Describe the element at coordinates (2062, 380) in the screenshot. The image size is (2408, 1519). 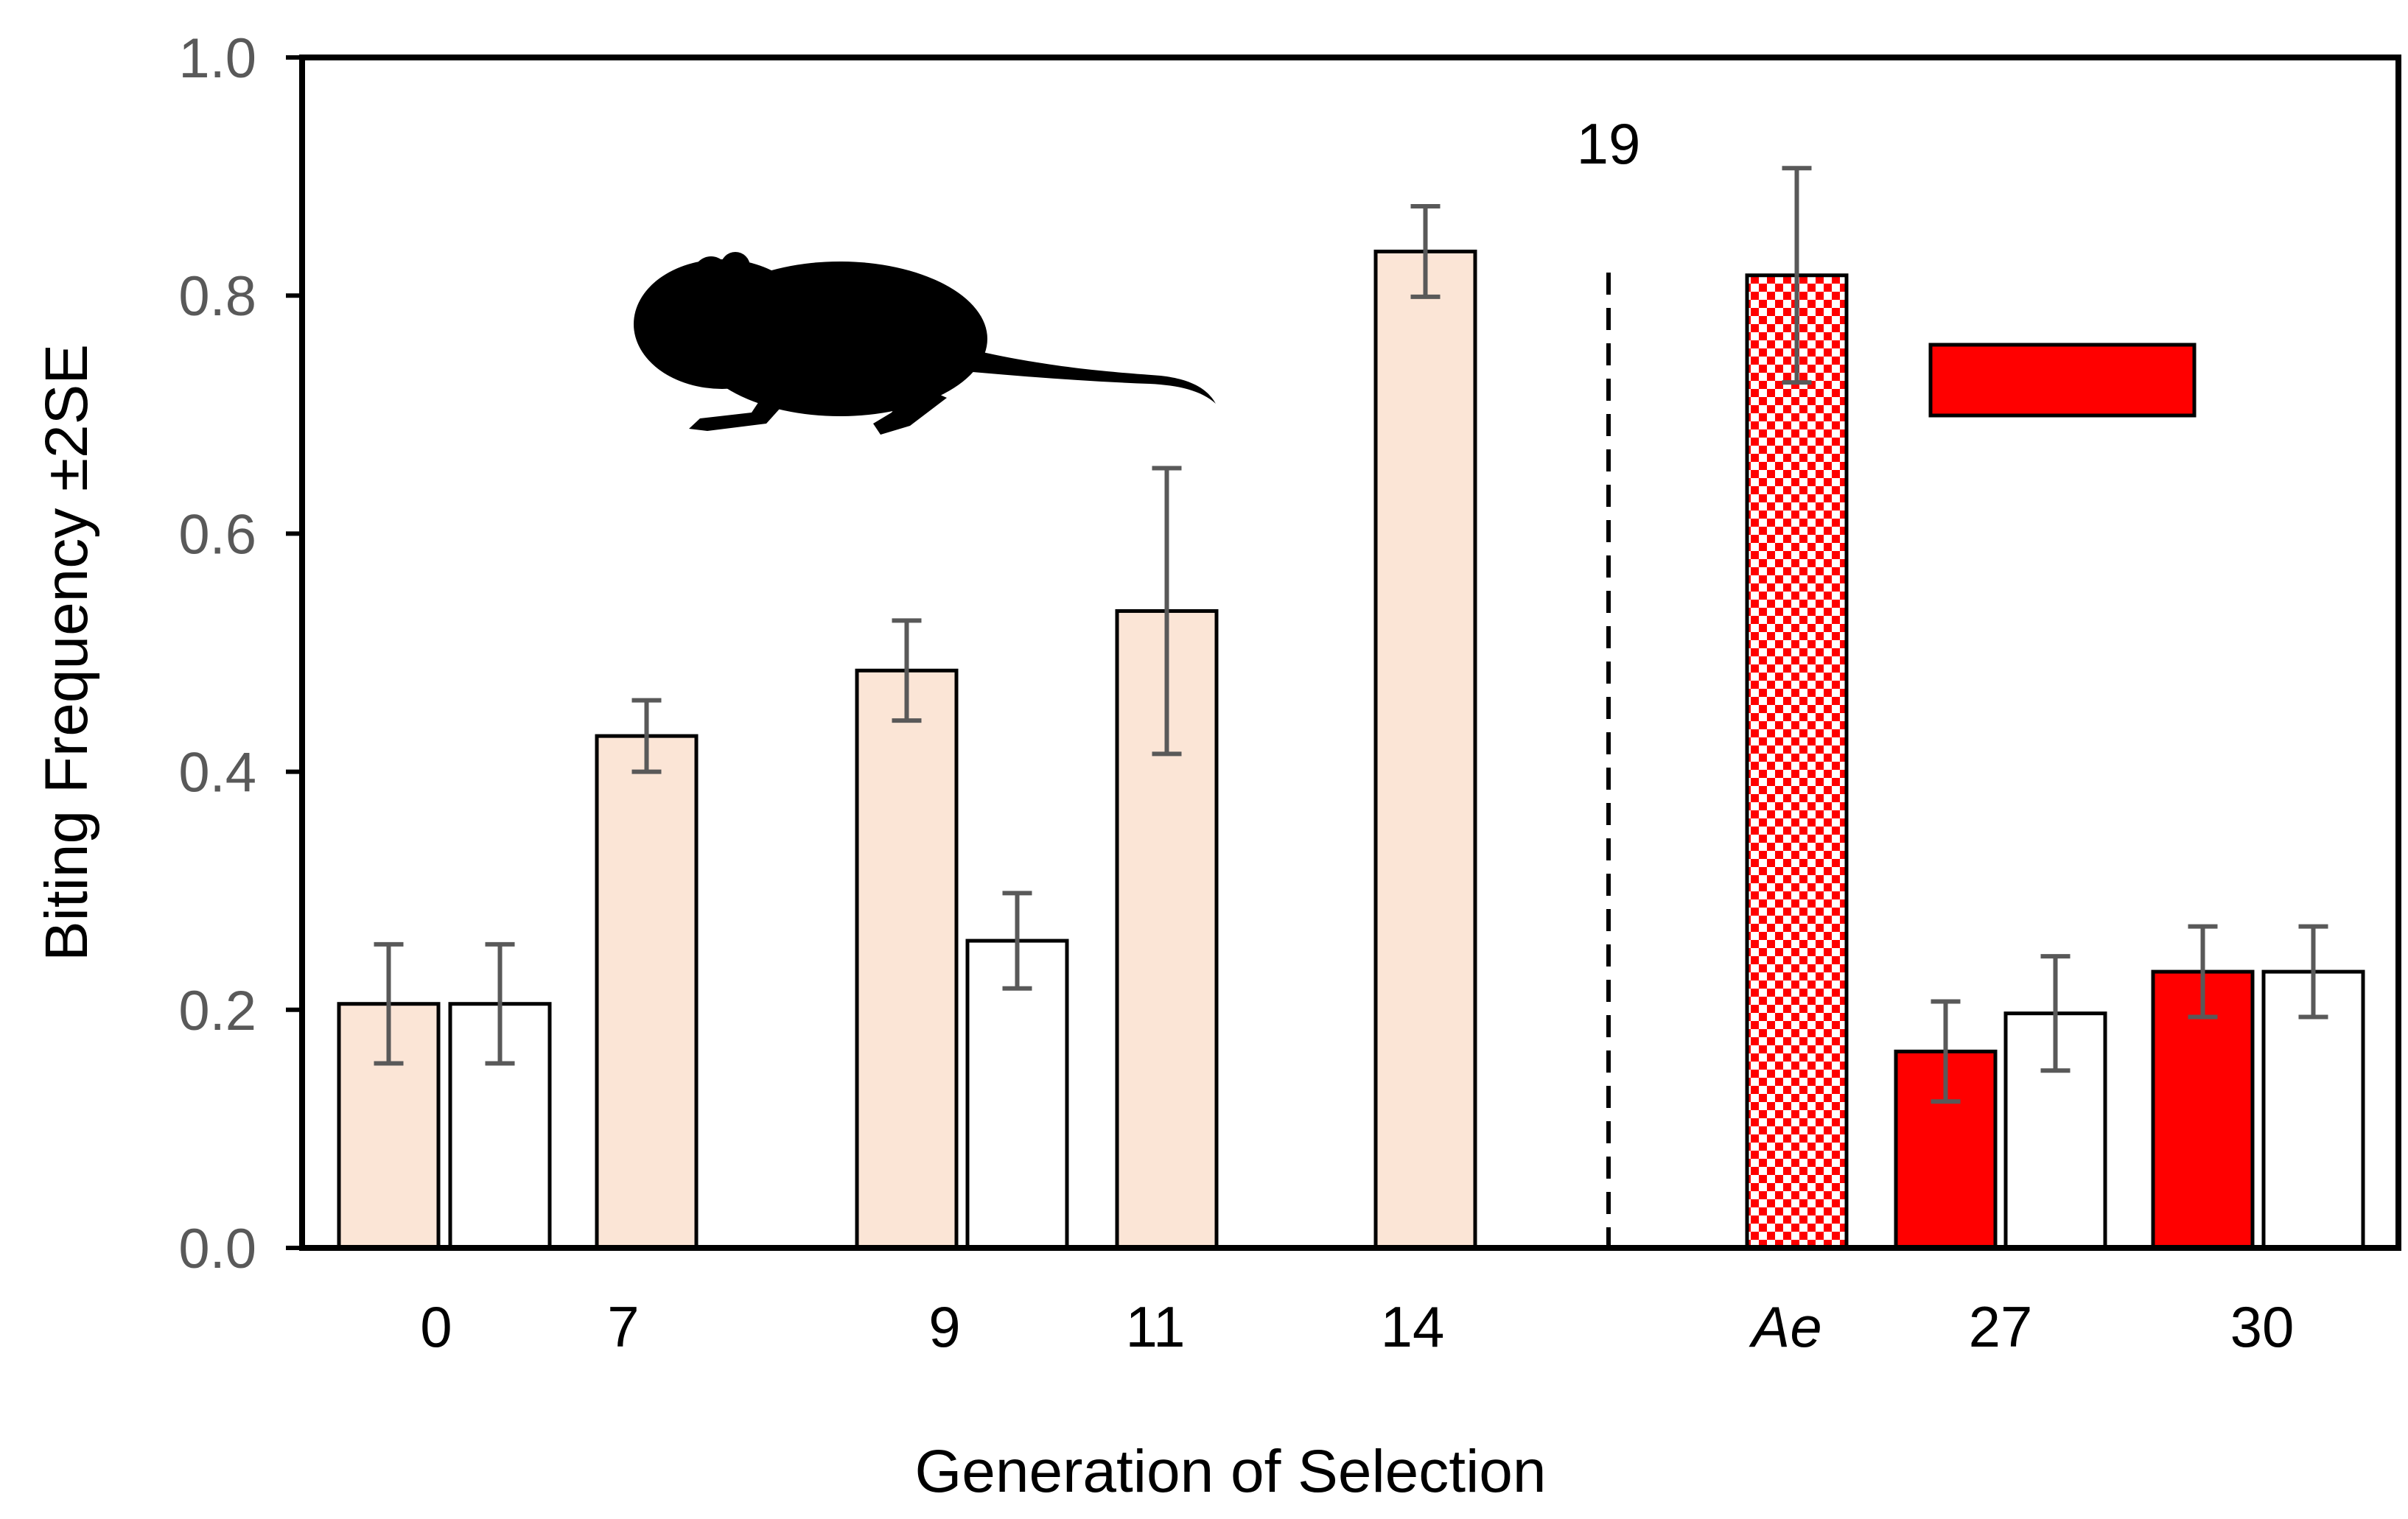
I see `legend-red-swatch` at that location.